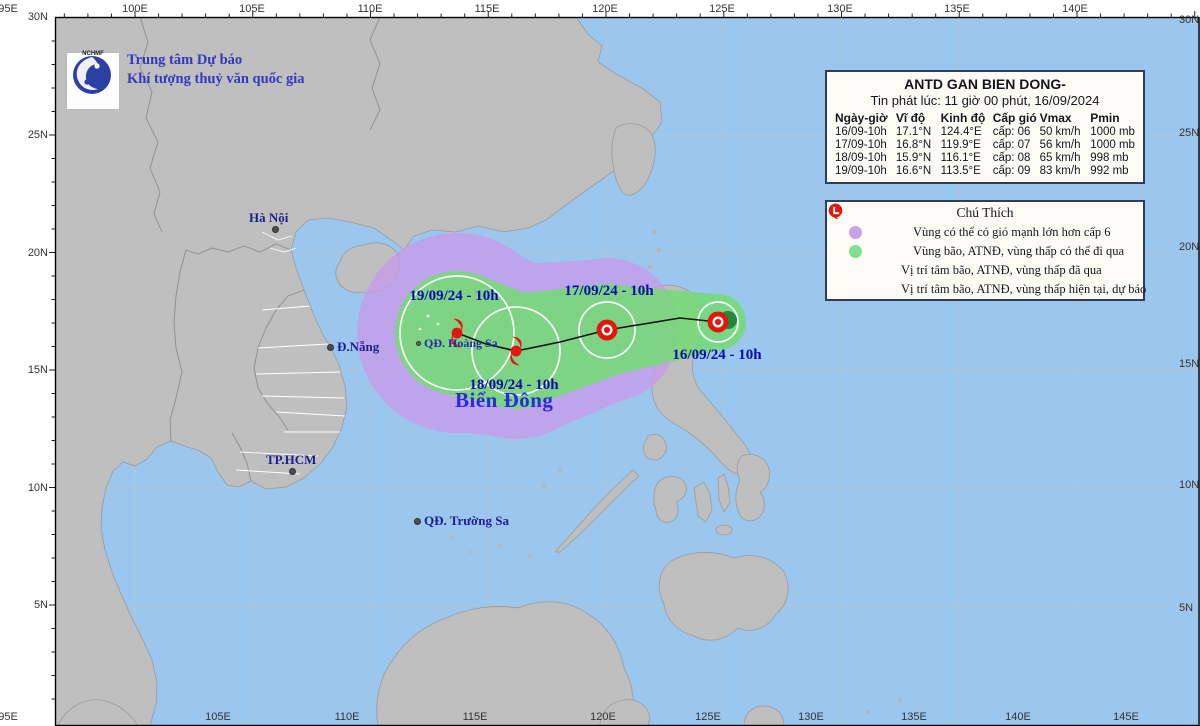 The image size is (1200, 726). What do you see at coordinates (92, 75) in the screenshot?
I see `nchmf-emblem-icon` at bounding box center [92, 75].